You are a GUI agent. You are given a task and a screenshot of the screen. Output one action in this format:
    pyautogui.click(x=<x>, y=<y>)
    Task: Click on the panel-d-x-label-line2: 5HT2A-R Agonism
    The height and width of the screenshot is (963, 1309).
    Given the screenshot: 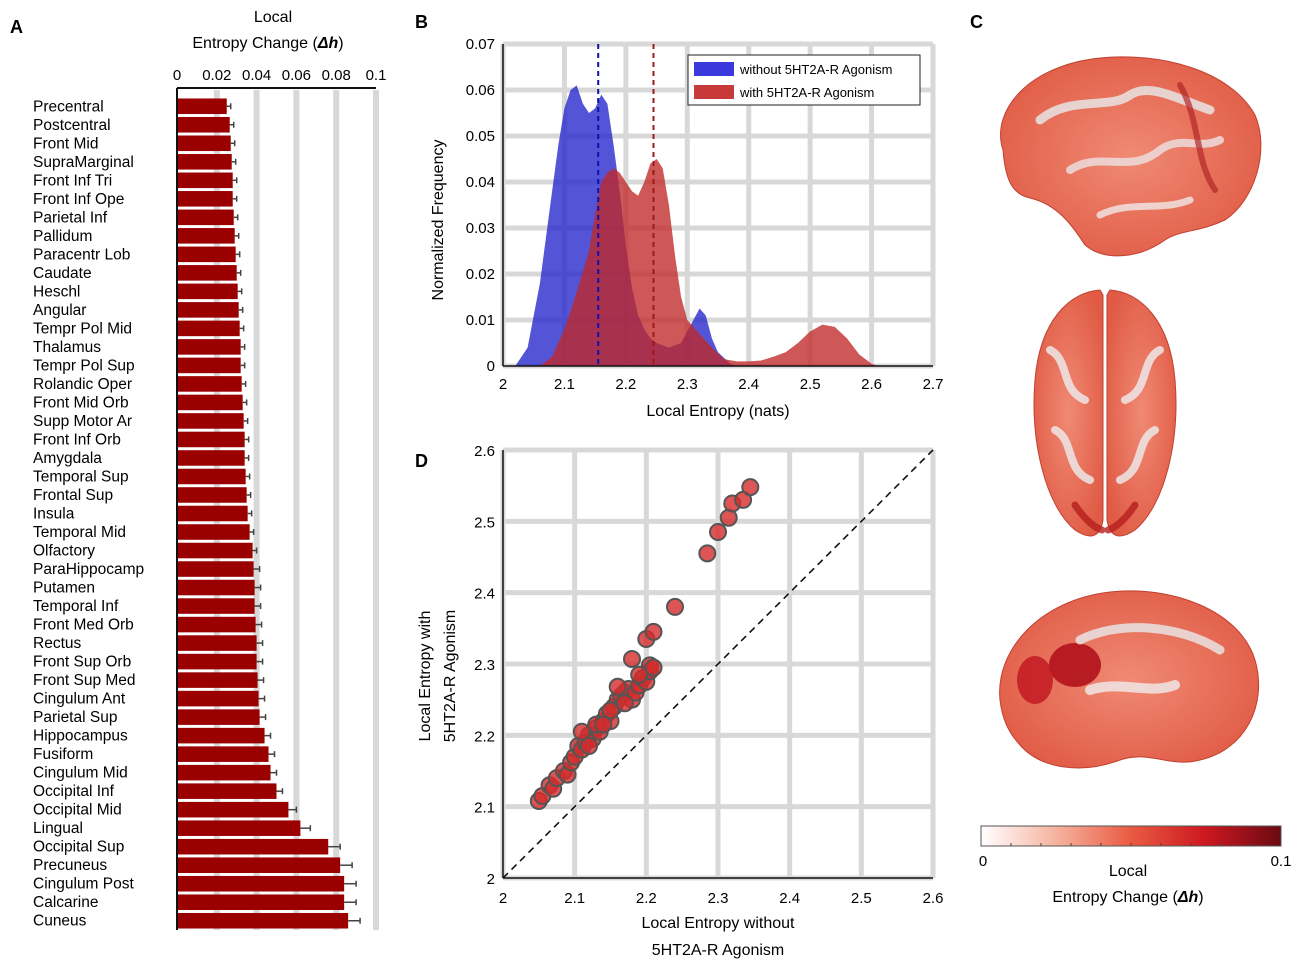 What is the action you would take?
    pyautogui.click(x=718, y=950)
    